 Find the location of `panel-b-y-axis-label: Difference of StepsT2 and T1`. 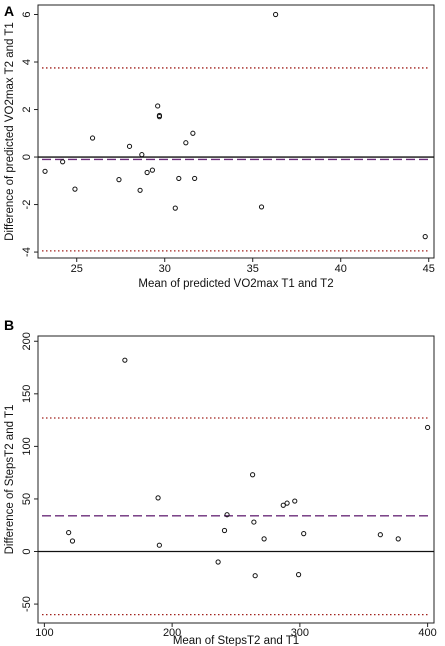

panel-b-y-axis-label: Difference of StepsT2 and T1 is located at coordinates (10, 480).